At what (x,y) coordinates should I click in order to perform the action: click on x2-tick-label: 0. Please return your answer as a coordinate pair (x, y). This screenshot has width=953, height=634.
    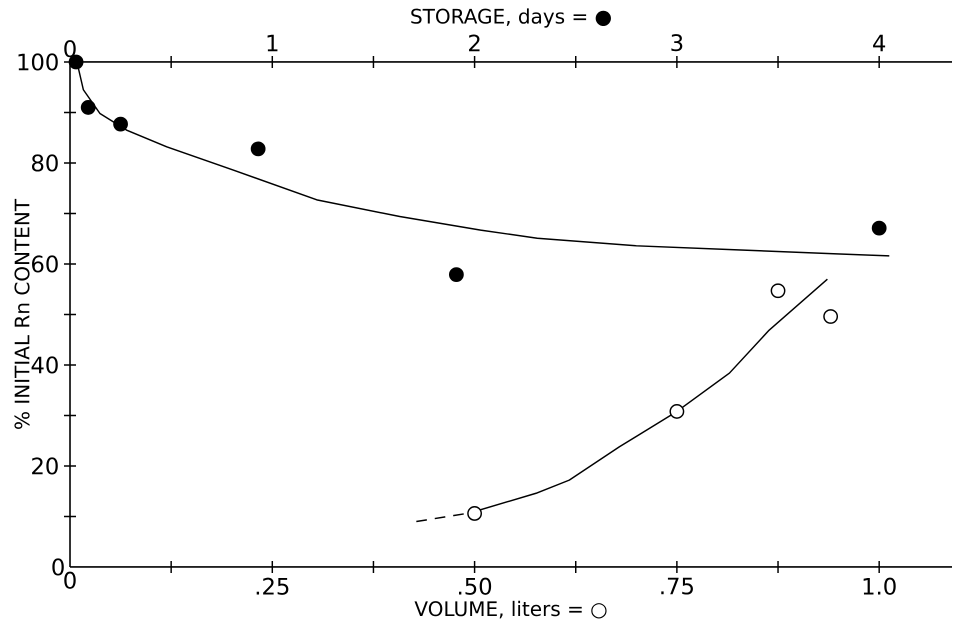
    Looking at the image, I should click on (70, 49).